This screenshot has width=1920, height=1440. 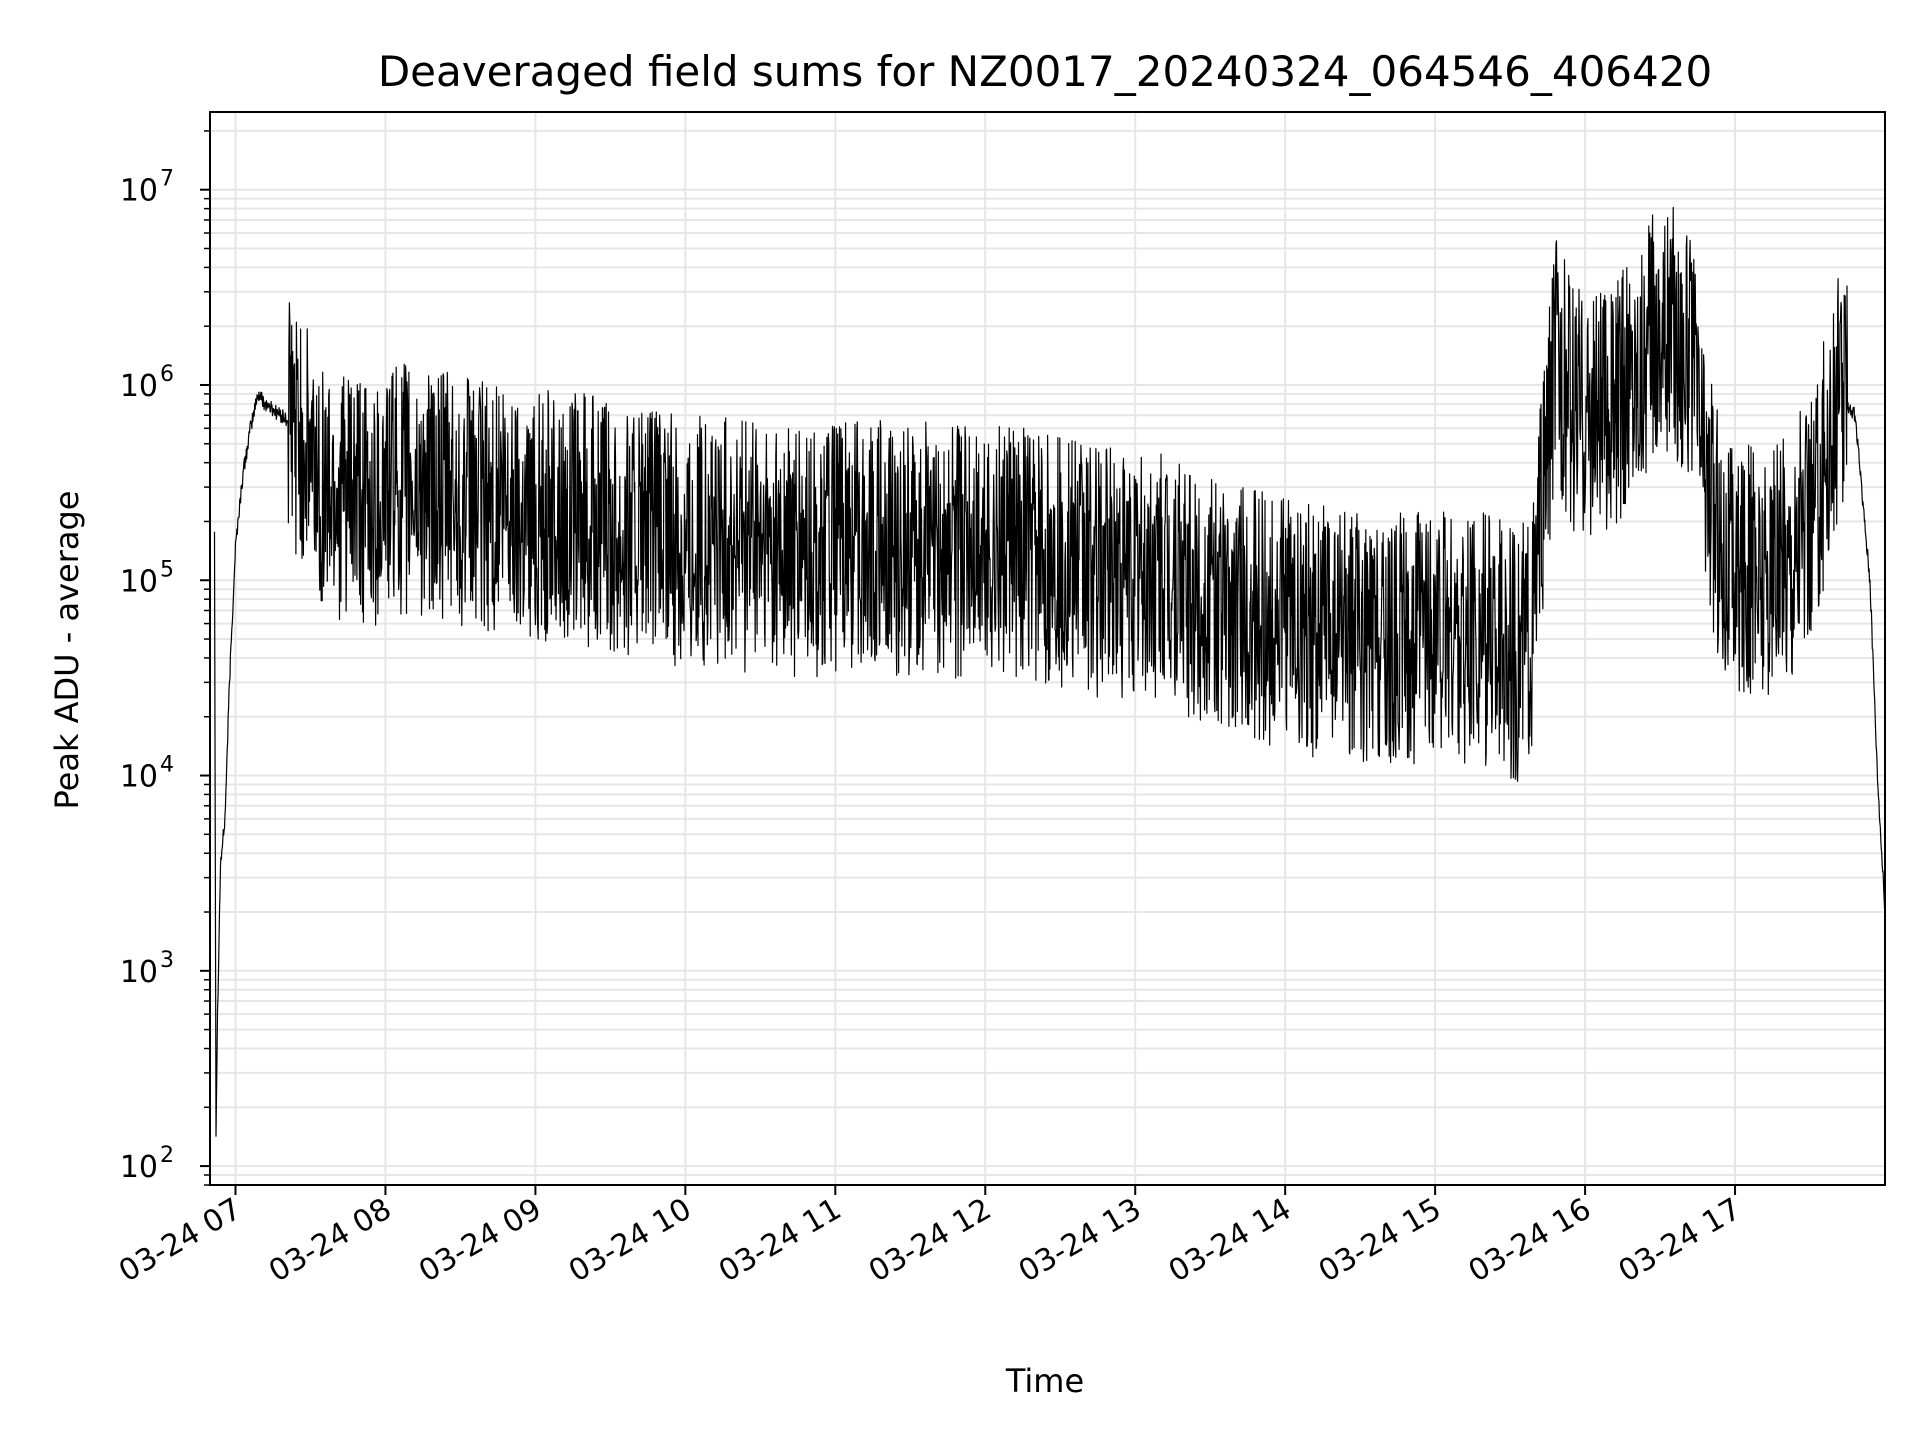 I want to click on y-tick-exponent: 5, so click(x=167, y=569).